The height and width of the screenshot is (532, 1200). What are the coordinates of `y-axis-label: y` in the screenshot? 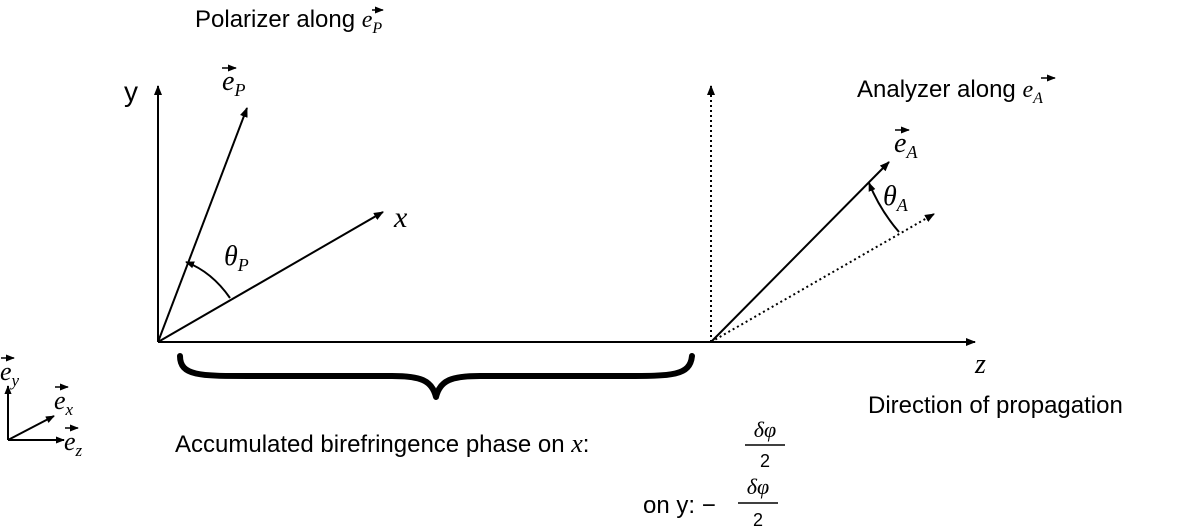 It's located at (131, 91).